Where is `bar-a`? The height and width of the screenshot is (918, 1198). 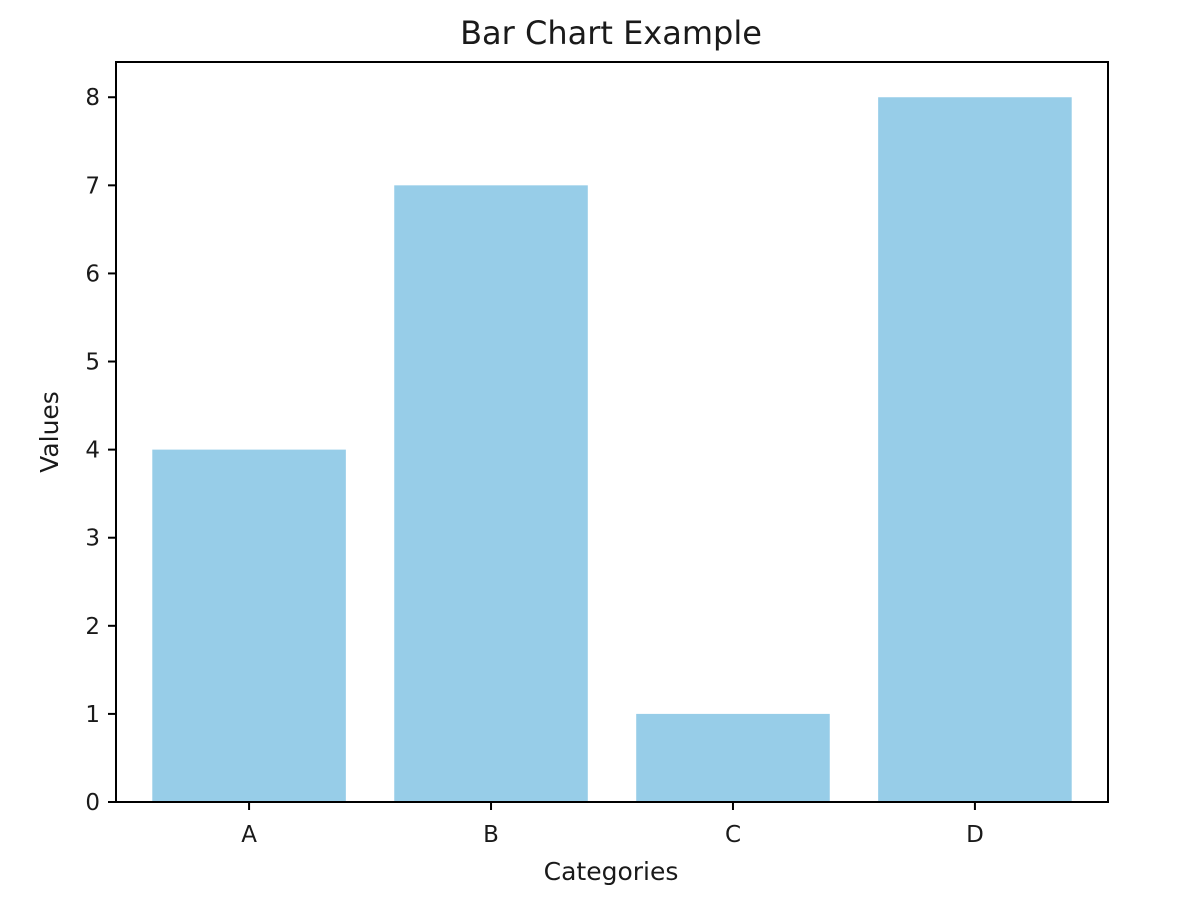
bar-a is located at coordinates (249, 625).